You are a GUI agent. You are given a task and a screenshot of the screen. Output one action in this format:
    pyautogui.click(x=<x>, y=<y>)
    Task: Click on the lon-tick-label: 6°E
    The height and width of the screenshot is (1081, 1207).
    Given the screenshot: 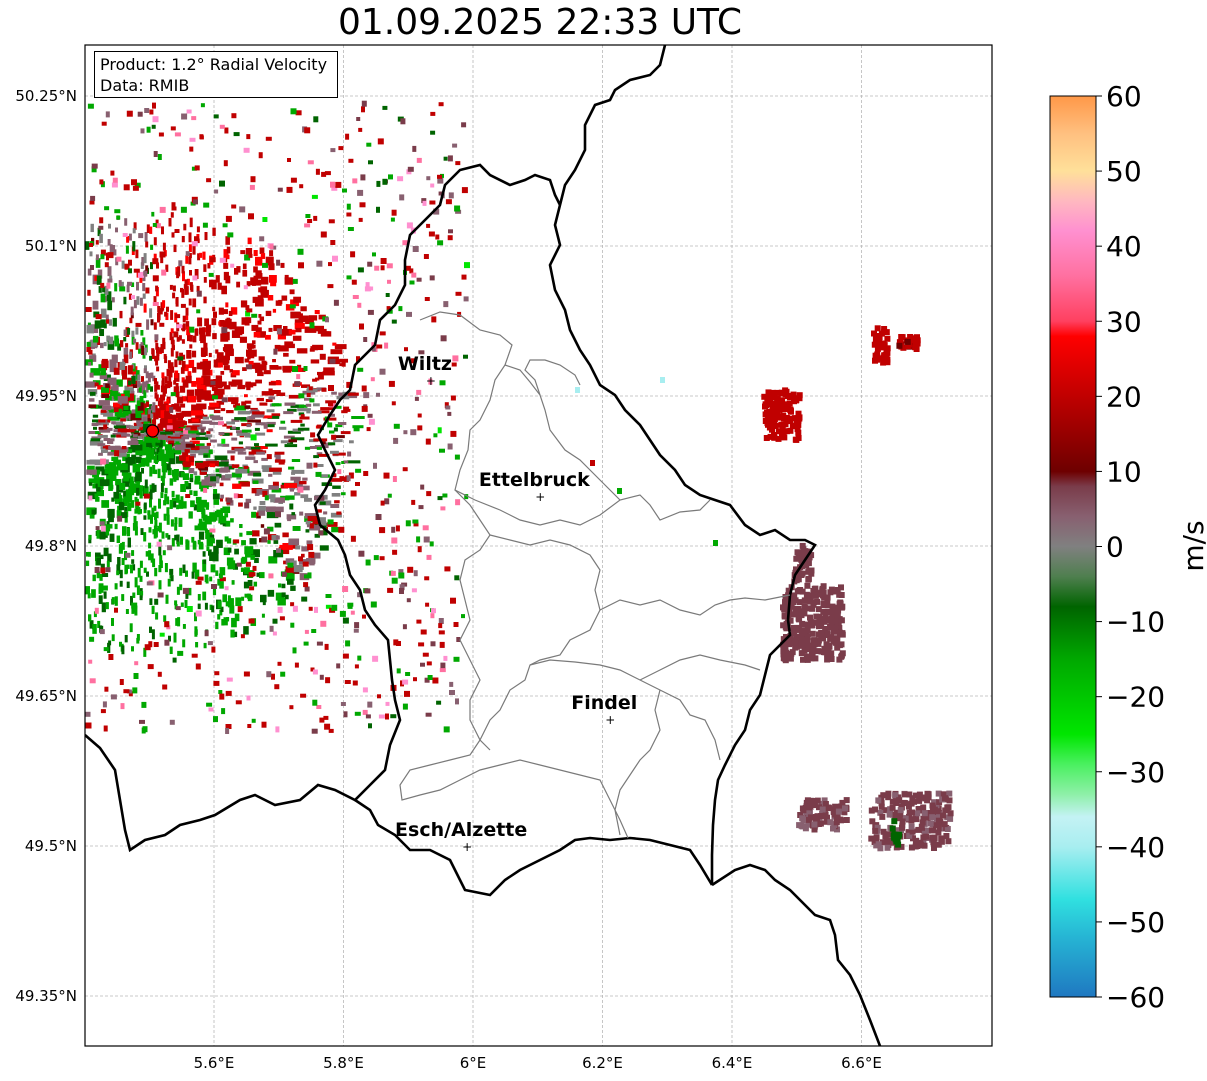 What is the action you would take?
    pyautogui.click(x=473, y=1063)
    